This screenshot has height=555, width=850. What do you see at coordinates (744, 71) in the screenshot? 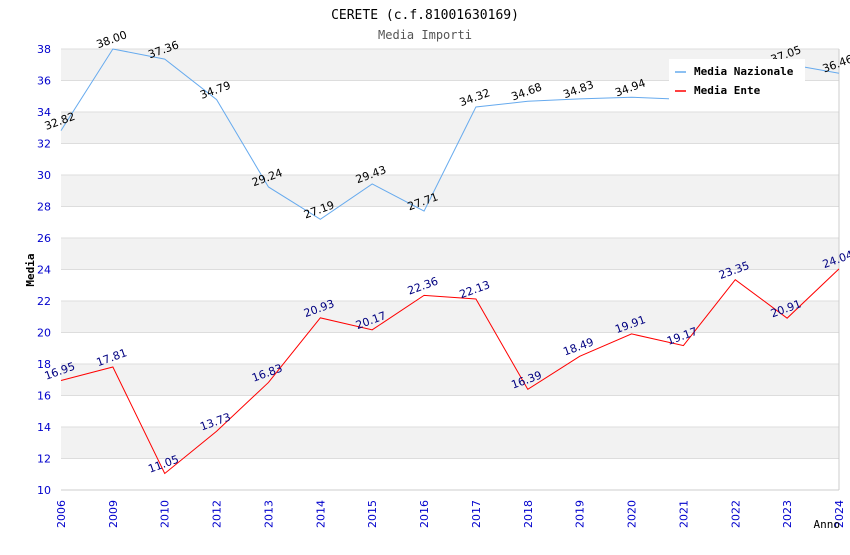
I see `legend-label-media-nazionale: Media Nazionale` at bounding box center [744, 71].